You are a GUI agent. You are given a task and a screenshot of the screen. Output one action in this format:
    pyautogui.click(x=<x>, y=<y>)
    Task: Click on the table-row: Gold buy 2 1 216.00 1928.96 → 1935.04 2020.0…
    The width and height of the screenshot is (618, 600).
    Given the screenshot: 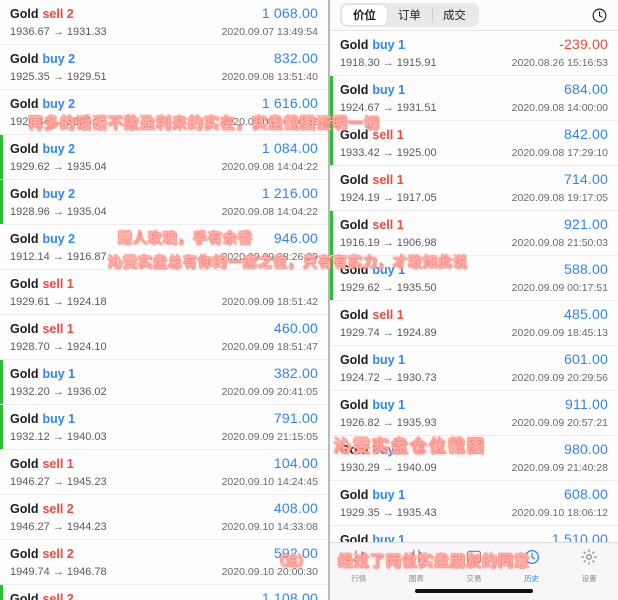 What is the action you would take?
    pyautogui.click(x=164, y=202)
    